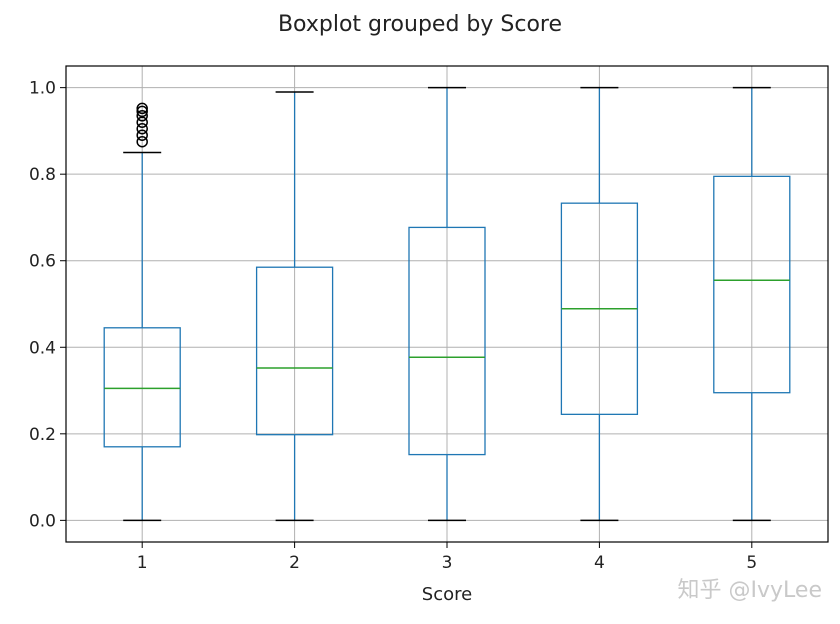 This screenshot has width=840, height=624. Describe the element at coordinates (294, 563) in the screenshot. I see `x-tick-label: 2` at that location.